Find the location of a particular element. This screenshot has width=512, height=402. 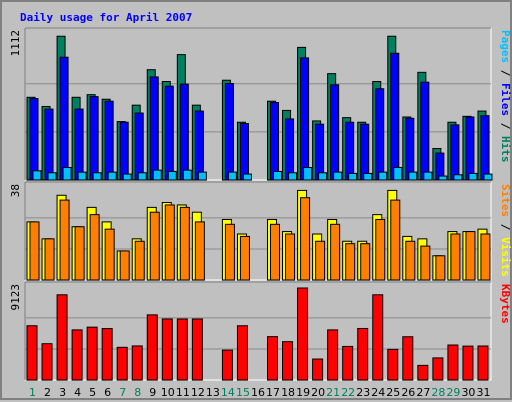

x-tick-label-15: 15 is located at coordinates (243, 392).